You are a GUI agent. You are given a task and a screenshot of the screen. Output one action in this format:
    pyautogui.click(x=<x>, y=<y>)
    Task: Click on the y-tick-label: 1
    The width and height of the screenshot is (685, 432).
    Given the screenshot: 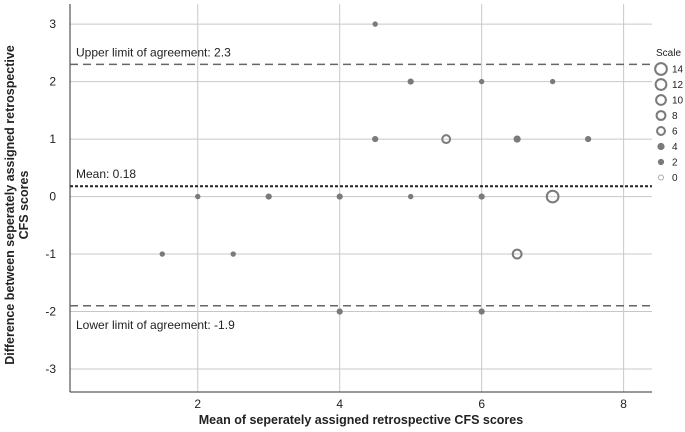 What is the action you would take?
    pyautogui.click(x=52, y=139)
    